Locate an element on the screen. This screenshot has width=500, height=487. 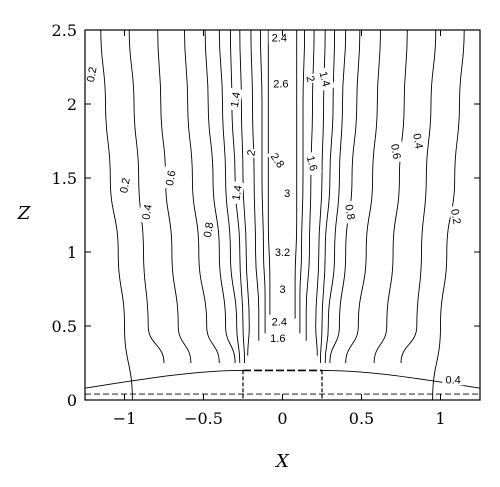
y-tick-label: 0.5 is located at coordinates (64, 326).